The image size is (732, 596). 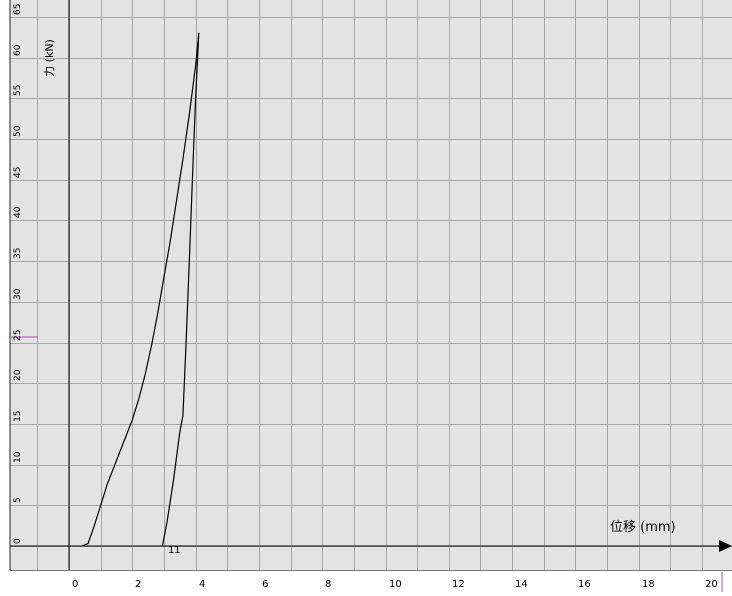 I want to click on bottom-tick-strip, so click(x=371, y=581).